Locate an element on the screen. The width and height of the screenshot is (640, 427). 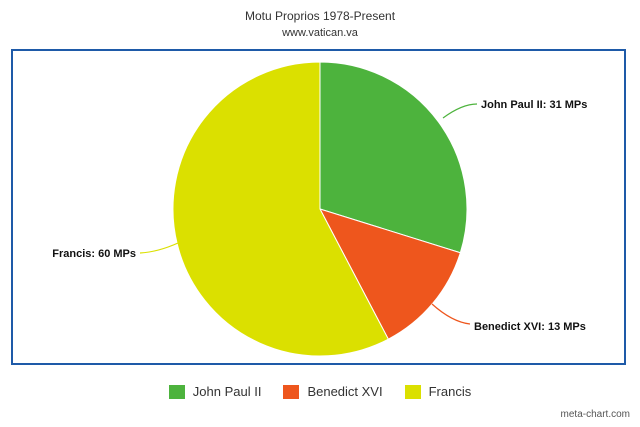
slice-label-francis: Francis: 60 MPs is located at coordinates (94, 254).